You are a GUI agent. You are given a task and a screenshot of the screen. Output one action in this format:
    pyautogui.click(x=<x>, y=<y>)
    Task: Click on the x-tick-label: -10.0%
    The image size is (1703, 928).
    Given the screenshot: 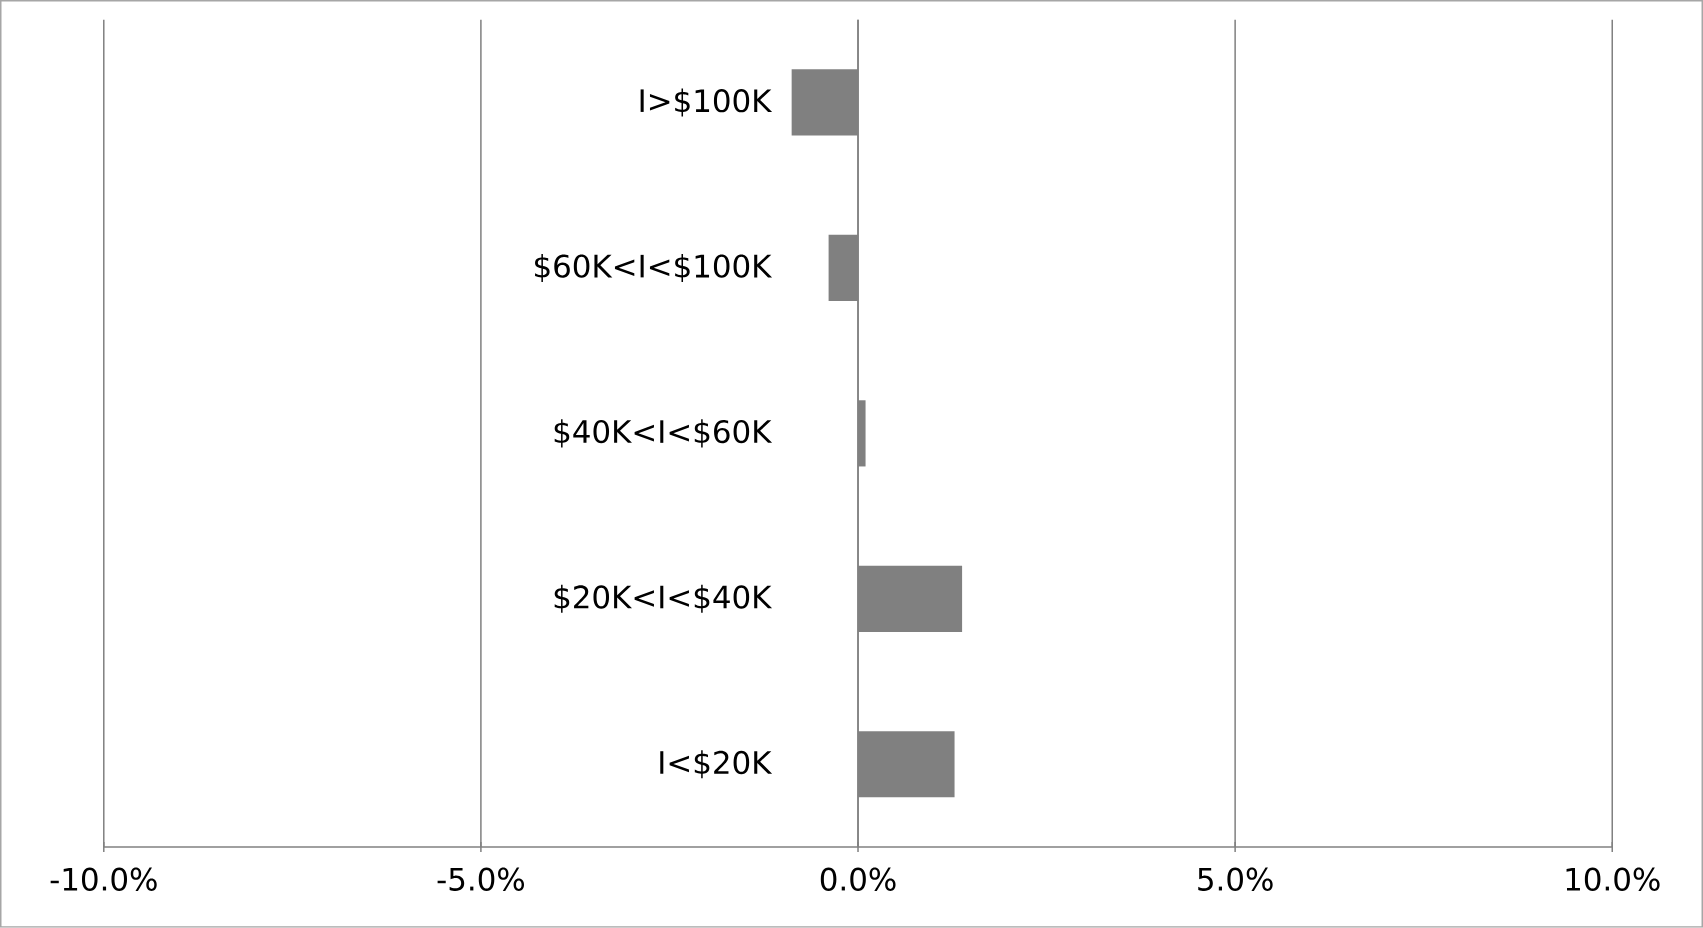 What is the action you would take?
    pyautogui.click(x=103, y=879)
    